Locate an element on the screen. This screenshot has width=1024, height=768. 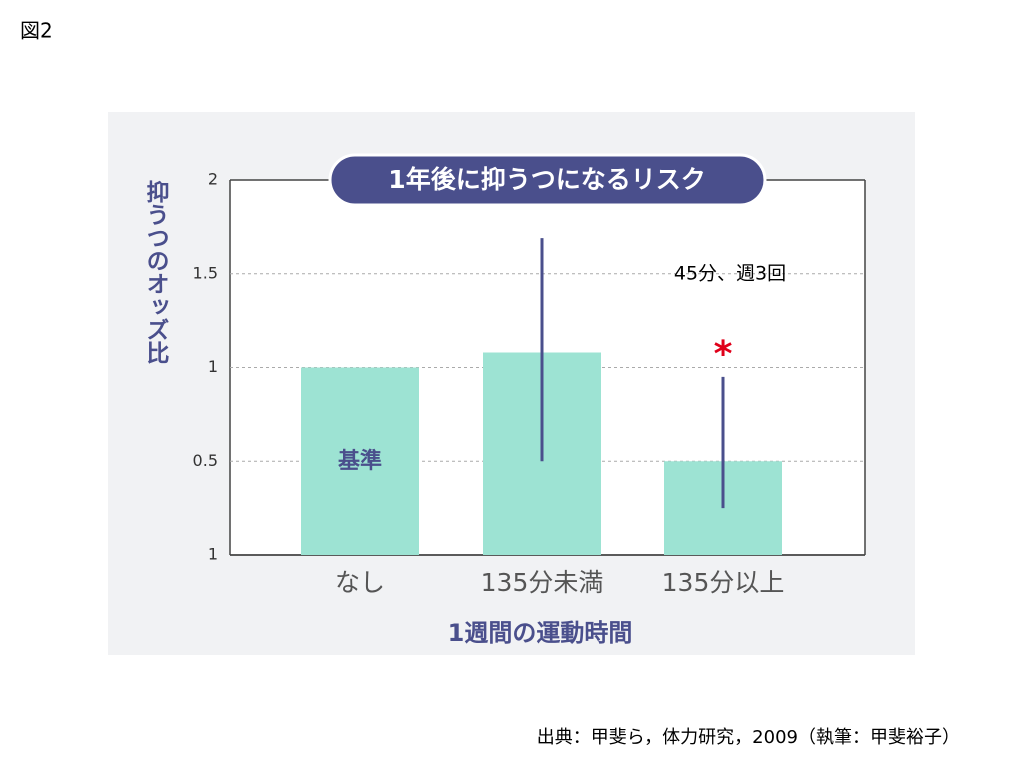
source: 出典：甲斐ら，体力研究，2009（執筆：甲斐裕子） is located at coordinates (748, 737).